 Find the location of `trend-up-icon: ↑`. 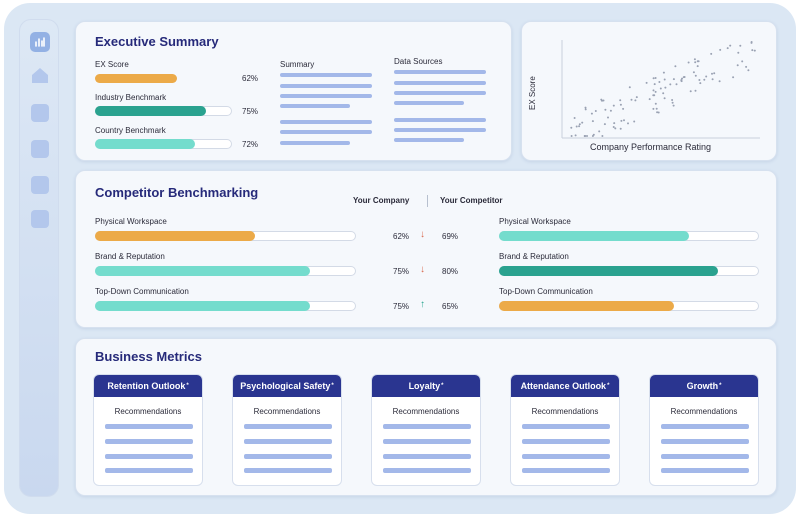

trend-up-icon: ↑ is located at coordinates (422, 304).